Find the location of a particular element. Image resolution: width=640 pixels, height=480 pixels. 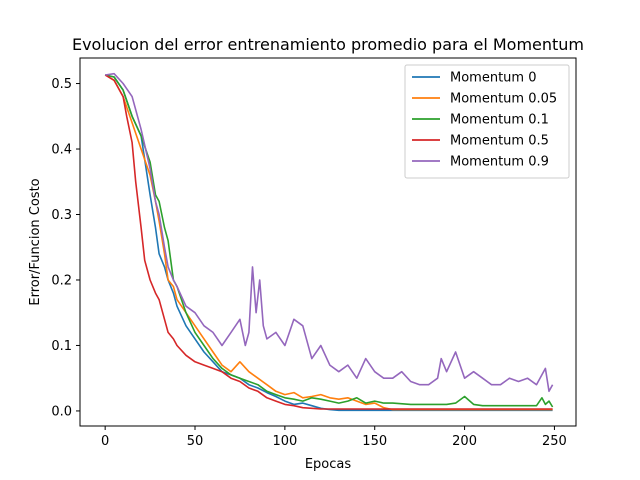

x-tick-label: 250 is located at coordinates (554, 441).